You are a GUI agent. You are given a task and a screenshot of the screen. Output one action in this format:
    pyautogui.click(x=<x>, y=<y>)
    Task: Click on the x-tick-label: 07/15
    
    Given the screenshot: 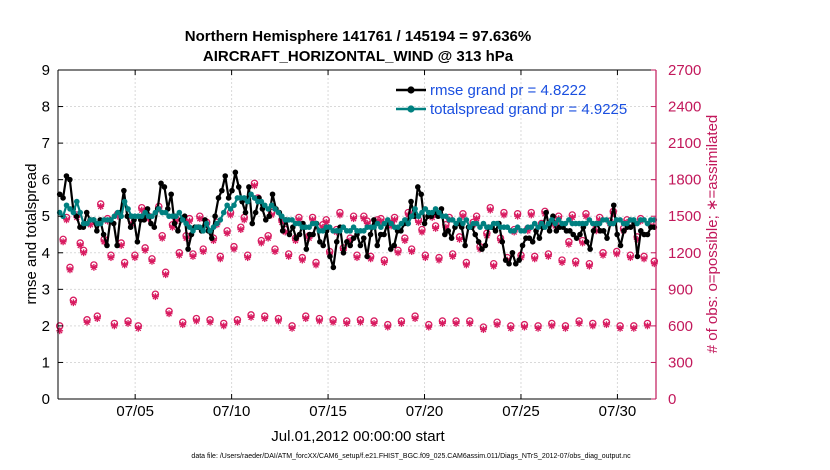 What is the action you would take?
    pyautogui.click(x=328, y=411)
    